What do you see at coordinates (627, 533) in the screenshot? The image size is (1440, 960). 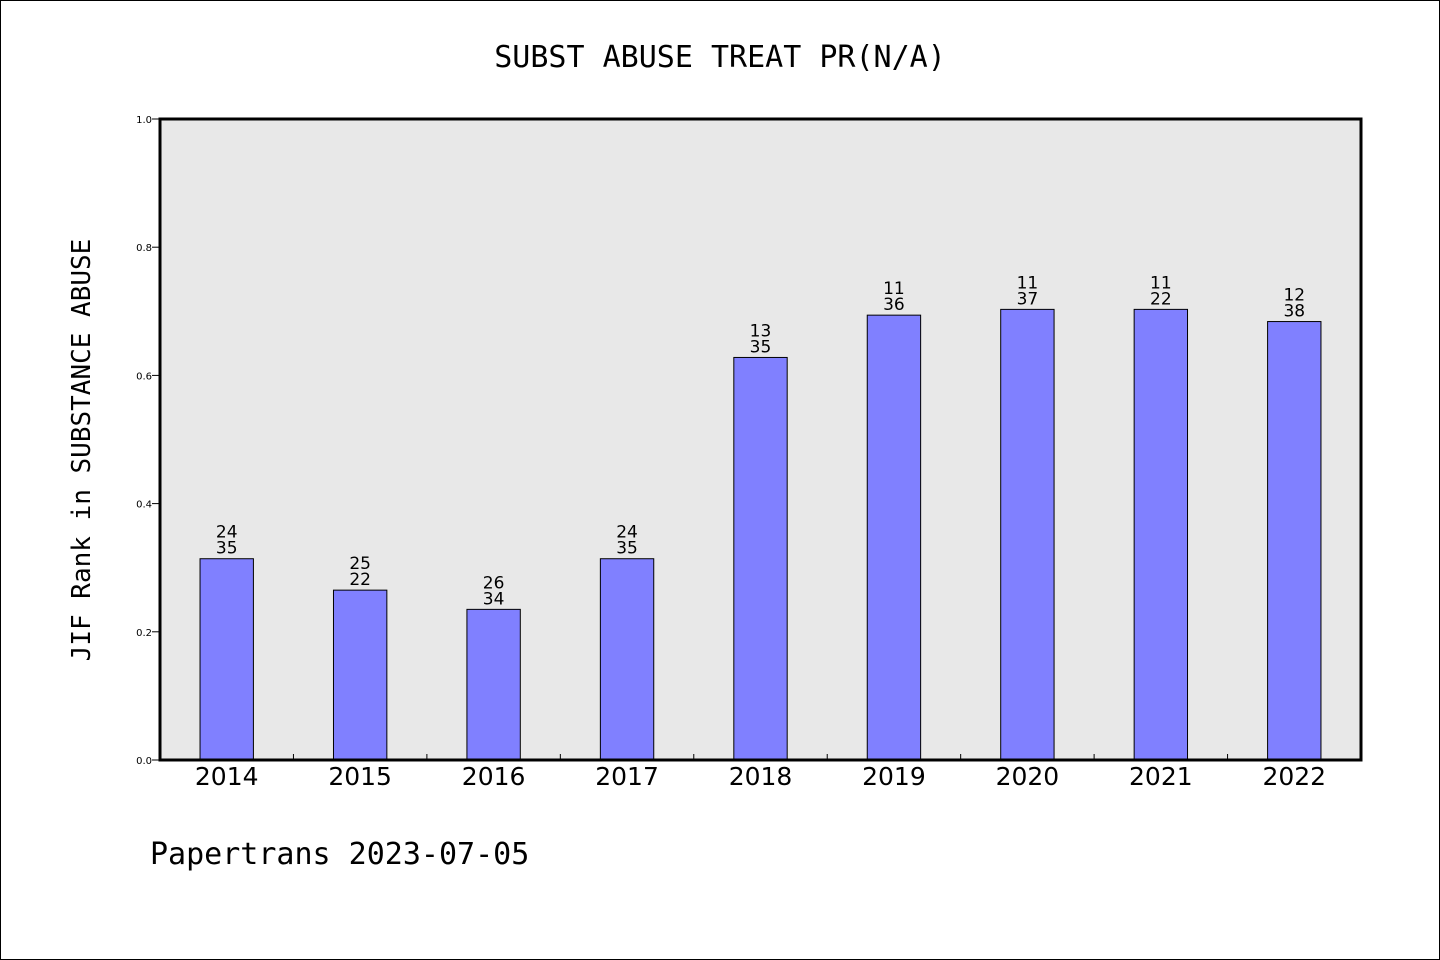 I see `bar-label-rank-2017: 24` at bounding box center [627, 533].